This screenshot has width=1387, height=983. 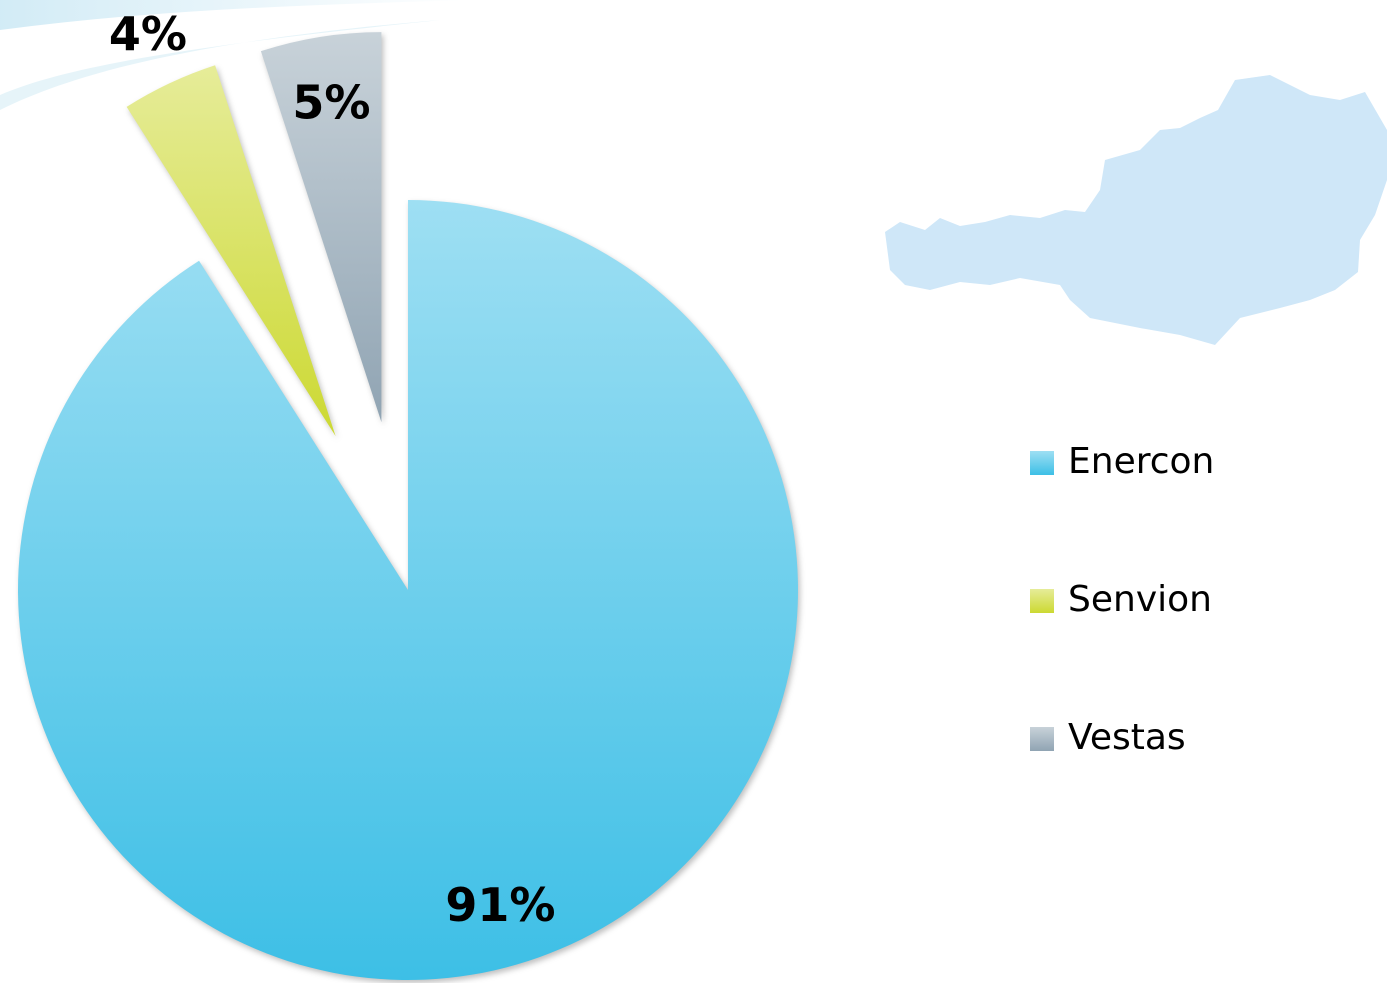 I want to click on decor-swoosh, so click(x=235, y=15).